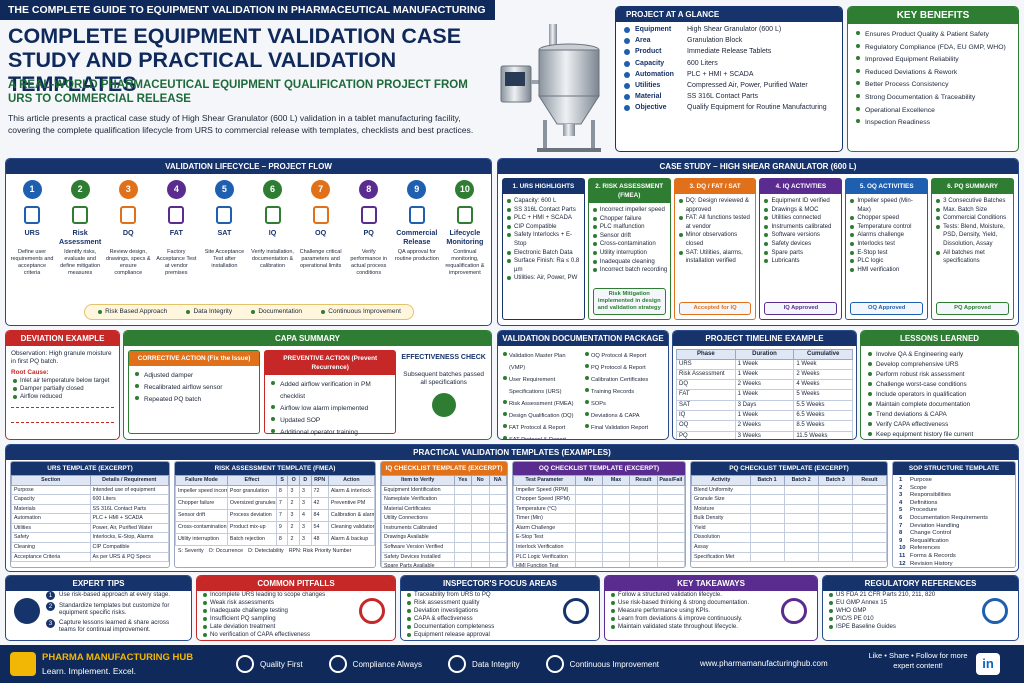 Image resolution: width=1024 pixels, height=683 pixels. Describe the element at coordinates (643, 41) in the screenshot. I see `glance-label: Area` at that location.